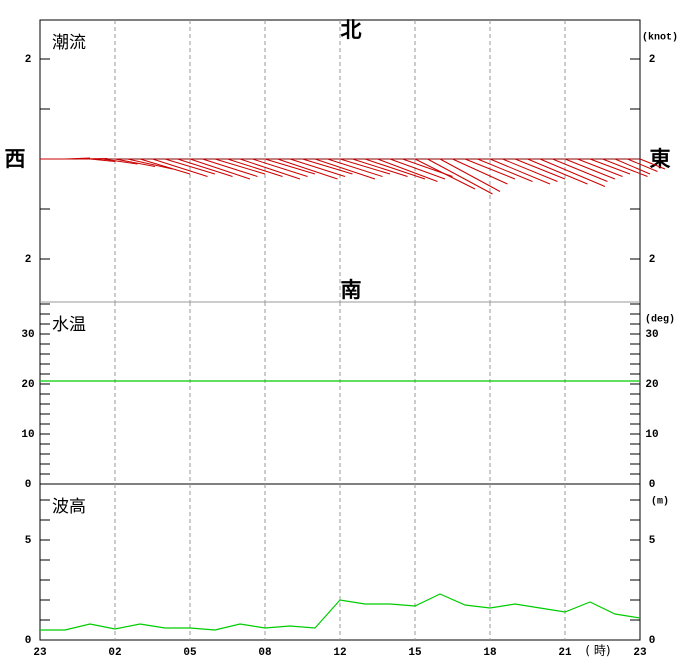 The image size is (680, 660). Describe the element at coordinates (69, 507) in the screenshot. I see `panel-label: 波高` at that location.